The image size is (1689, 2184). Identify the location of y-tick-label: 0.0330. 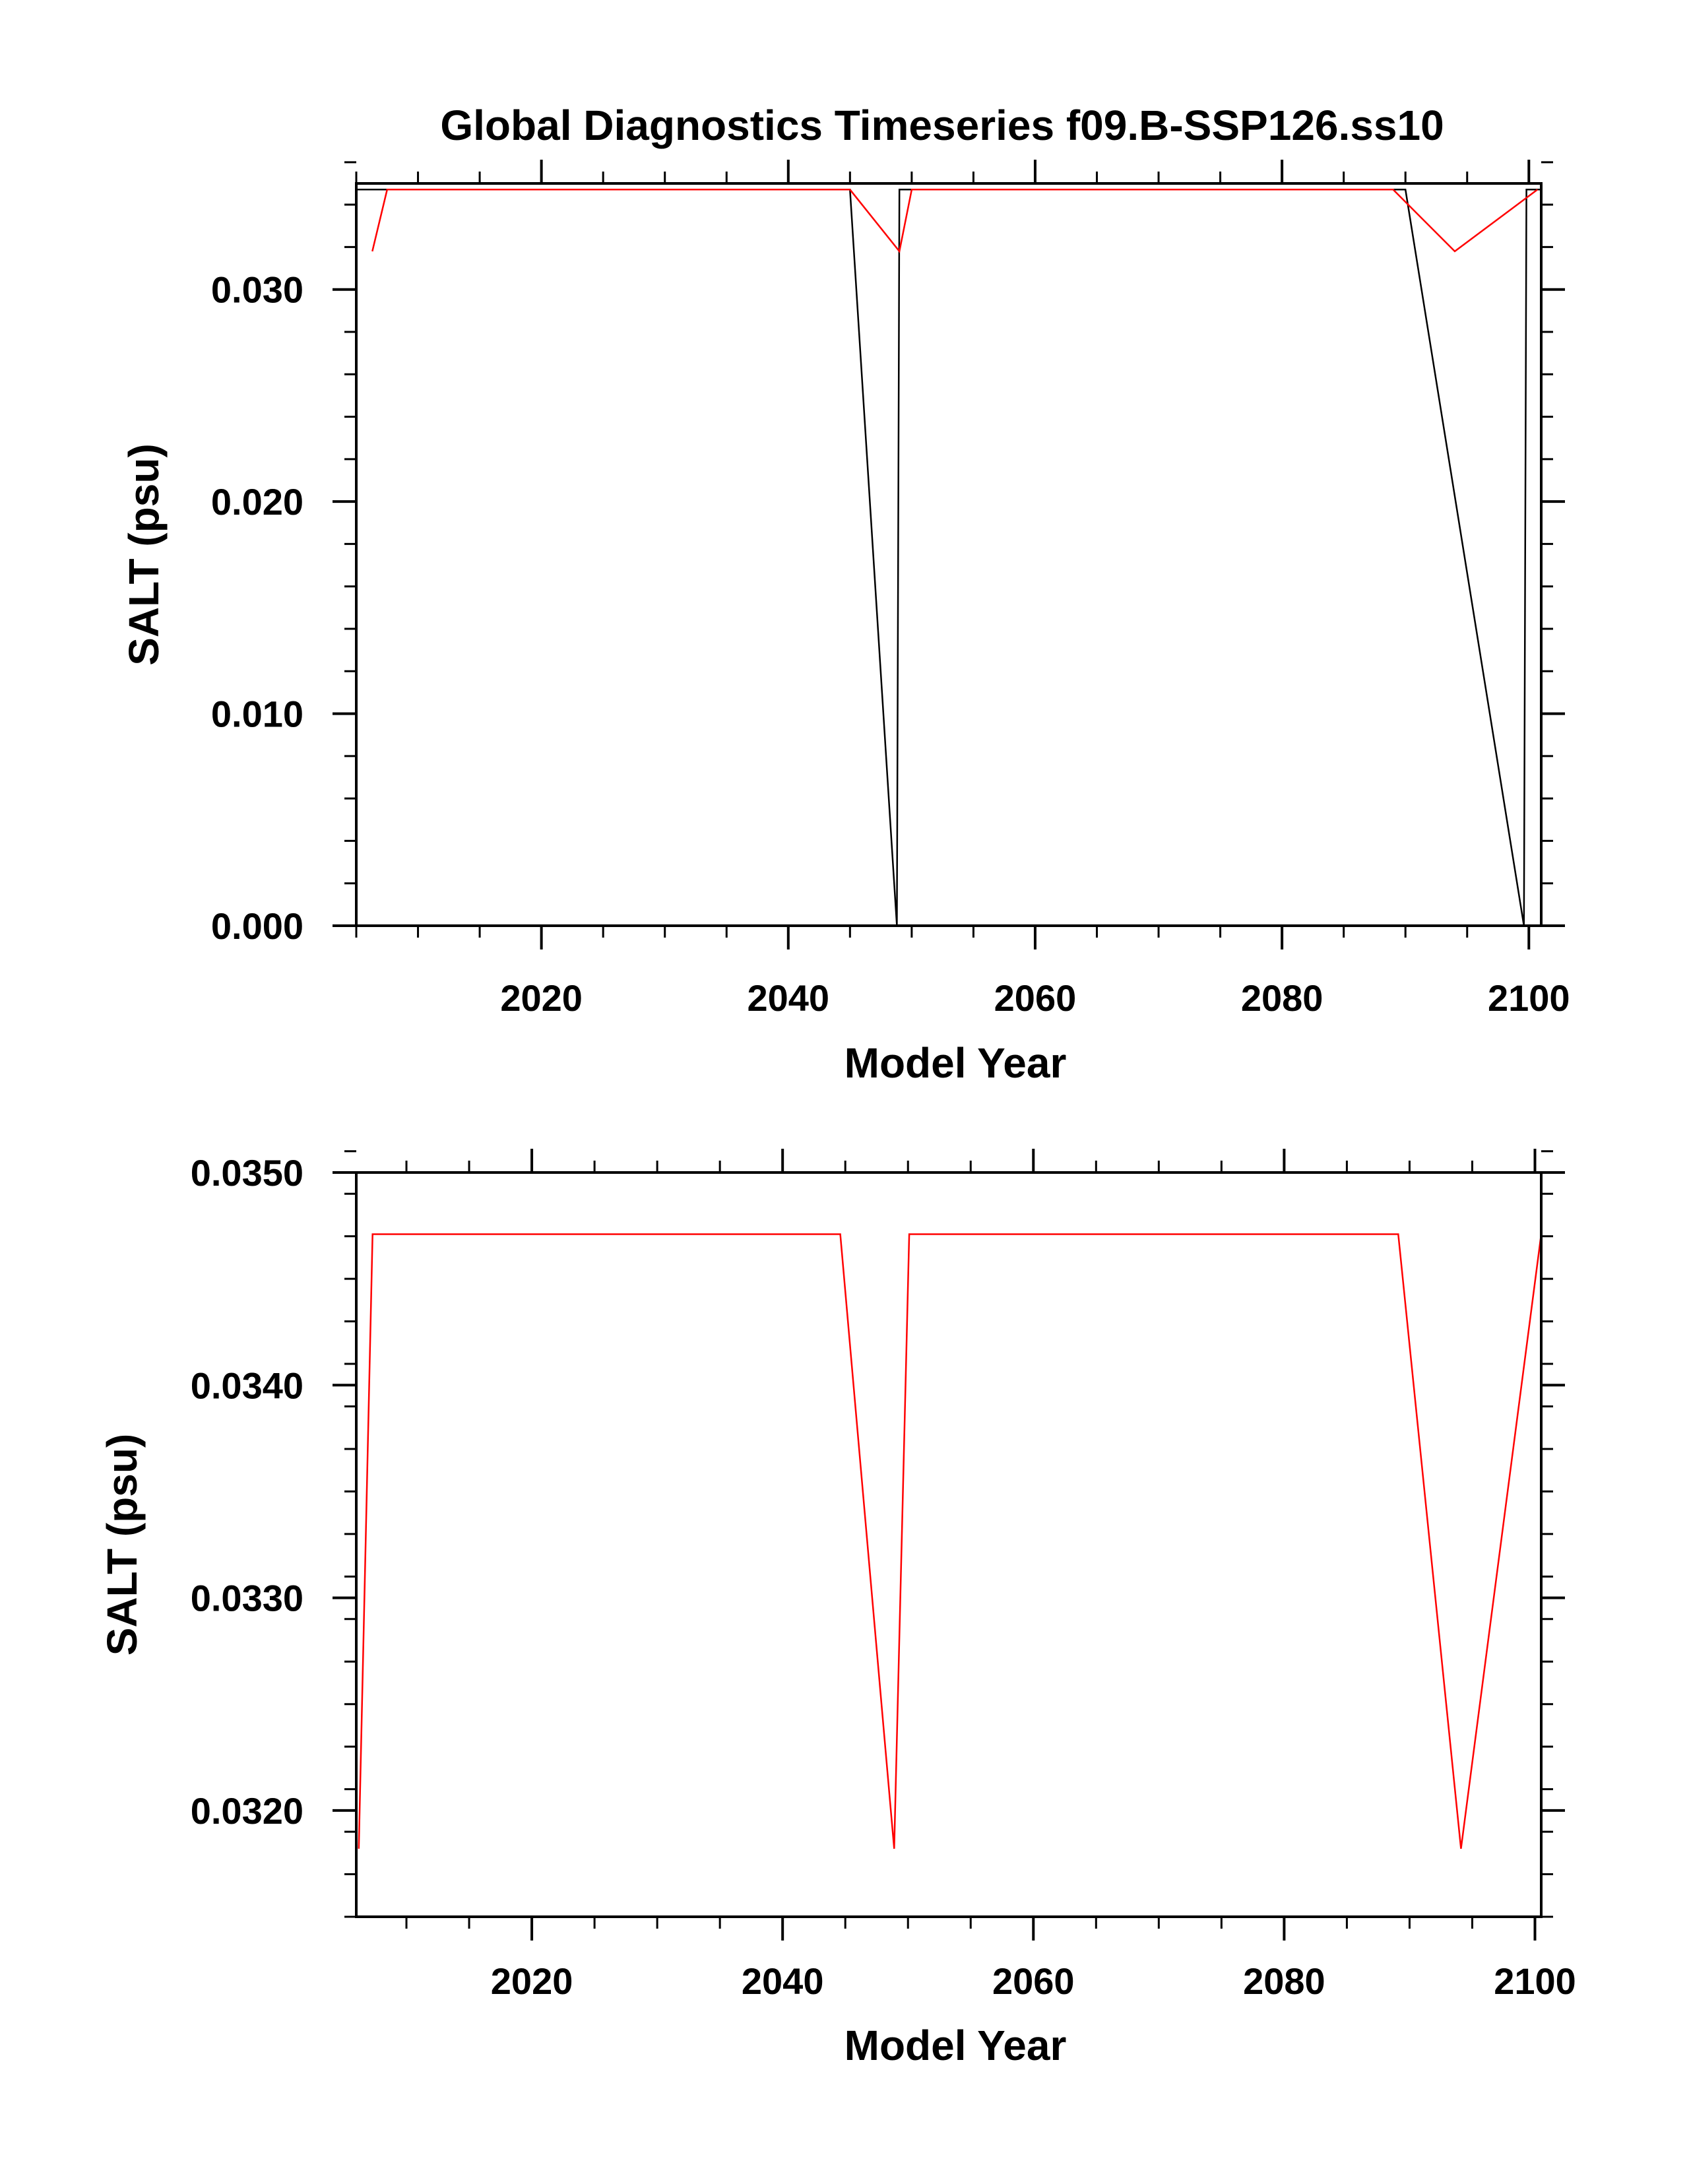
(247, 1598).